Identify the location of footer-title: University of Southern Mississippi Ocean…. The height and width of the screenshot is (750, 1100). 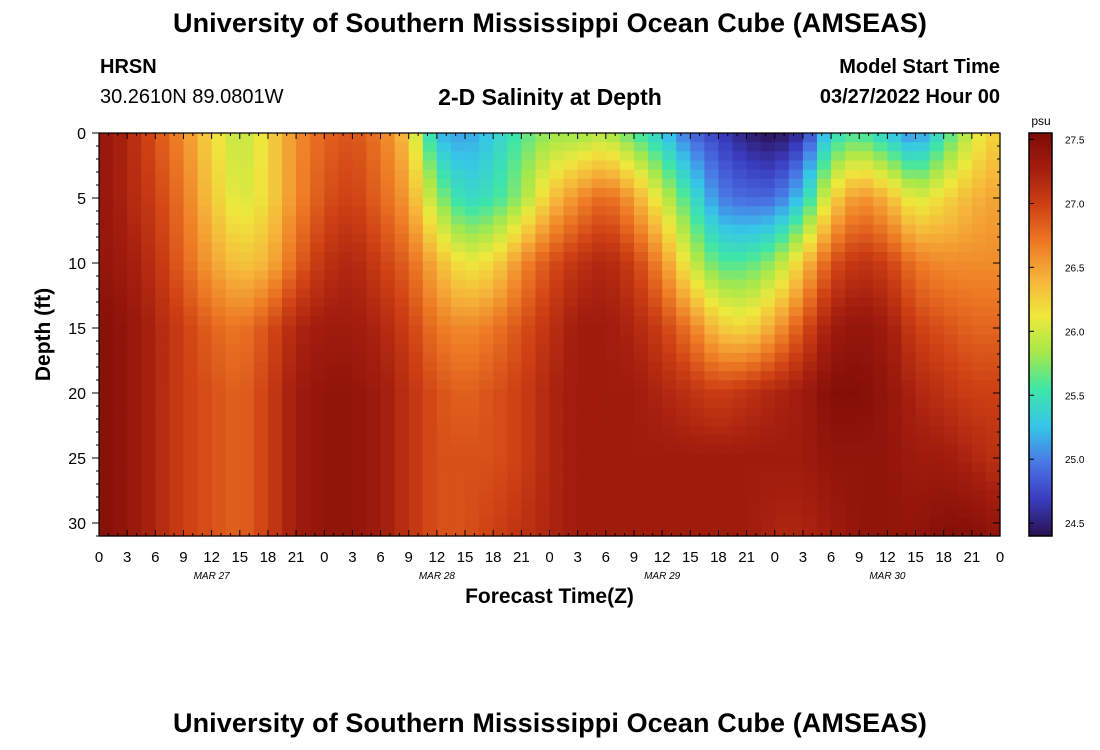
(550, 723).